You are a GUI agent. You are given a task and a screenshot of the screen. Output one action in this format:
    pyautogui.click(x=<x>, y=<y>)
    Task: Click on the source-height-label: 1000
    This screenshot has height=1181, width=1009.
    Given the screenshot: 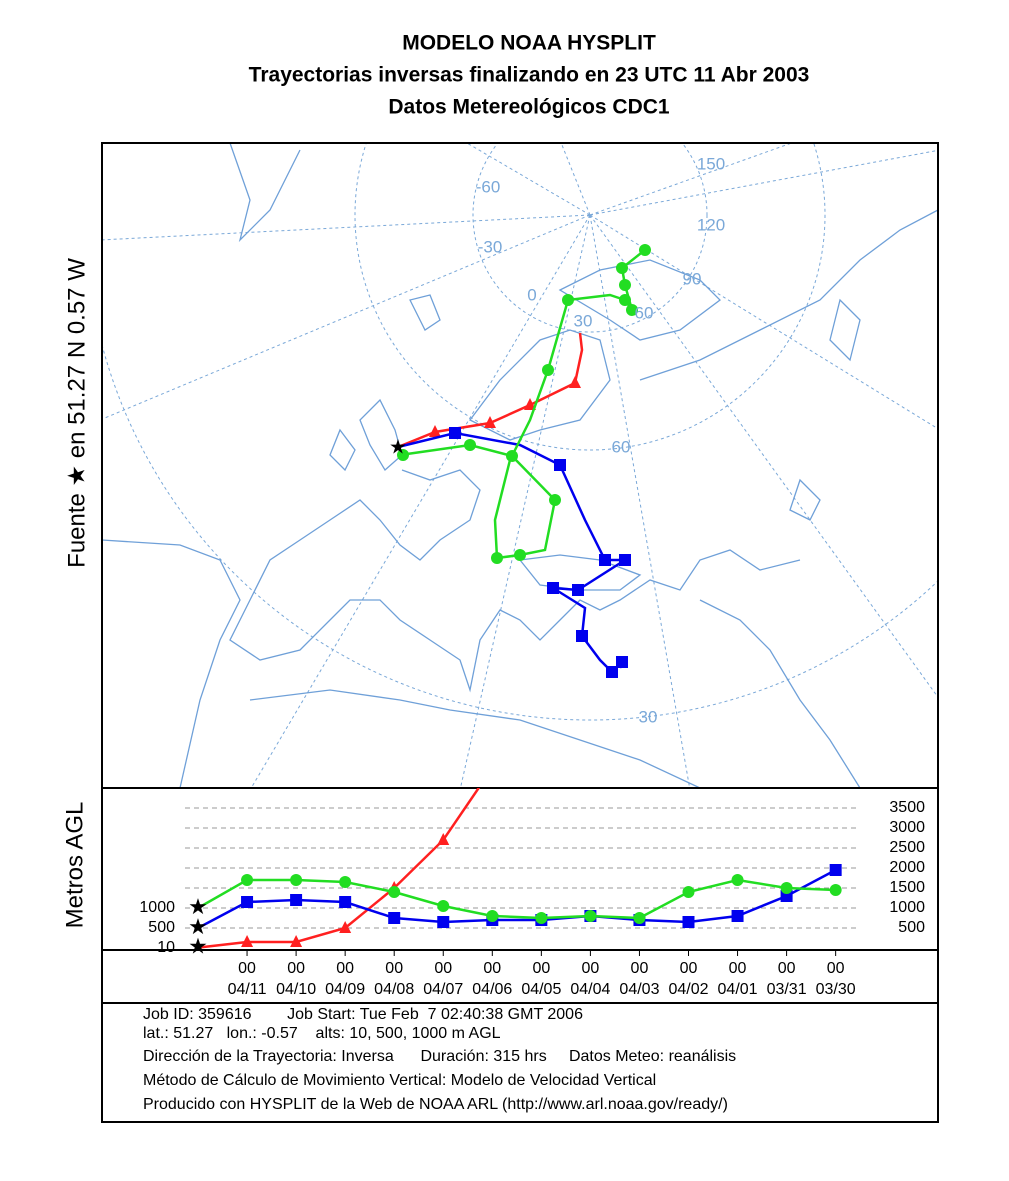 What is the action you would take?
    pyautogui.click(x=157, y=907)
    